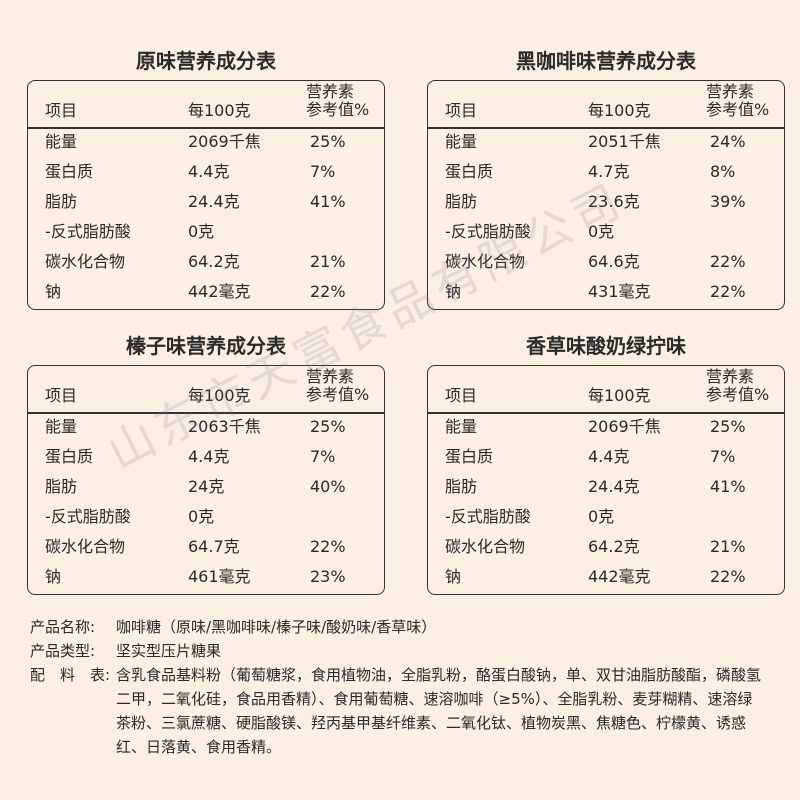  I want to click on table-cell: 24%, so click(728, 141).